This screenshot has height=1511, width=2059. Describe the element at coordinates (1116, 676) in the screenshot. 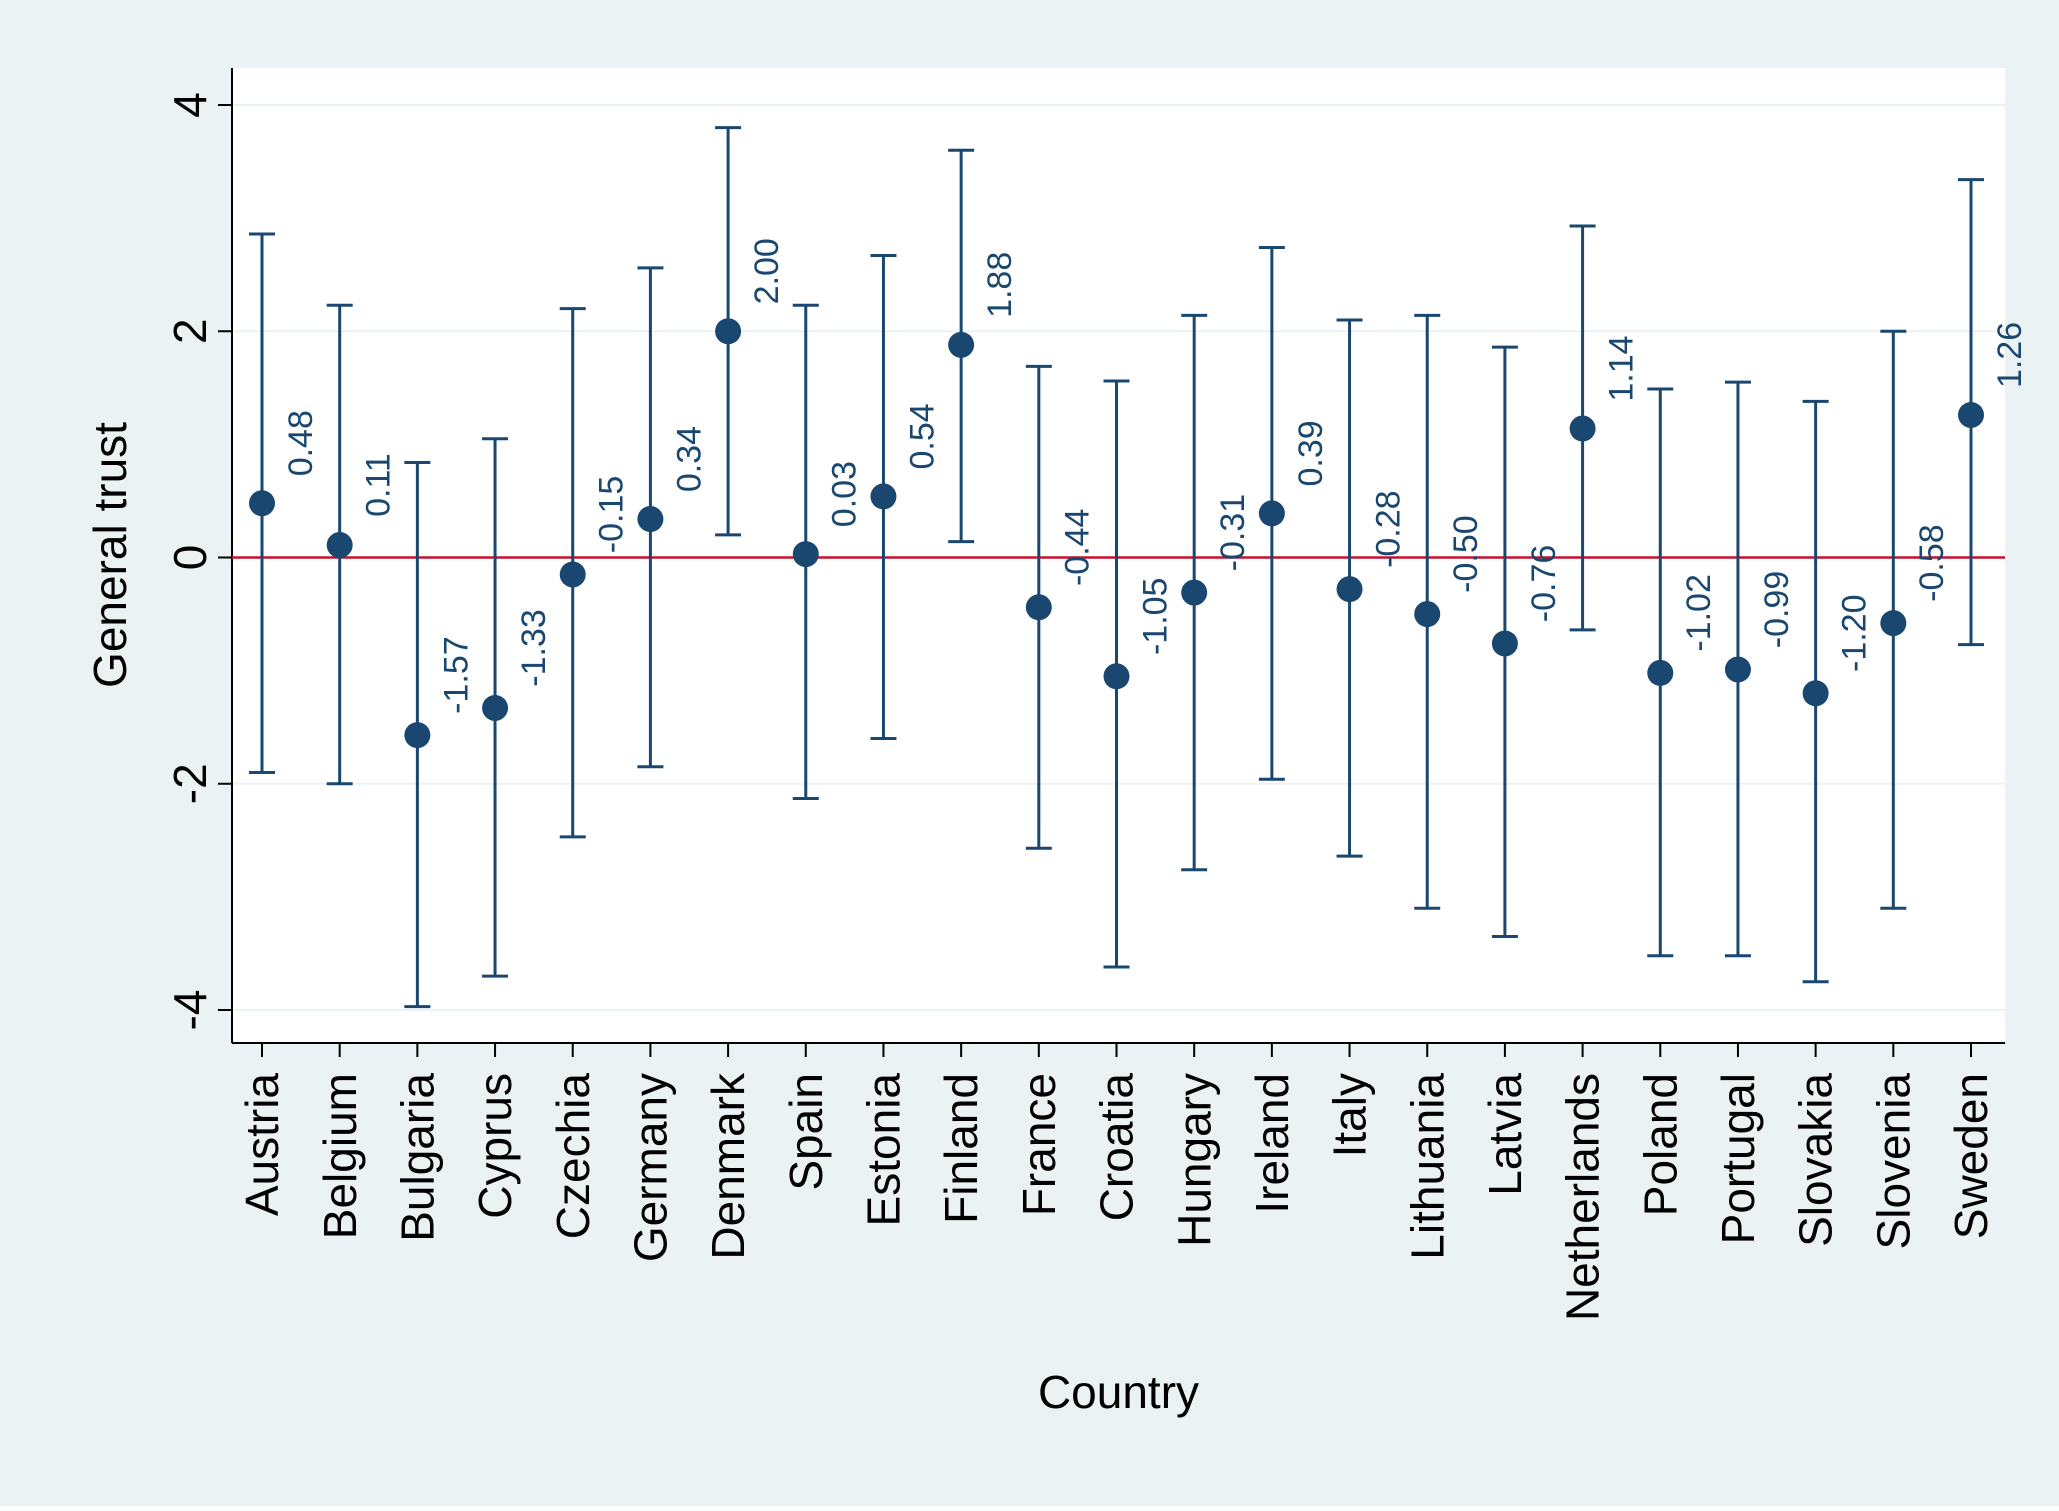

I see `point-croatia` at that location.